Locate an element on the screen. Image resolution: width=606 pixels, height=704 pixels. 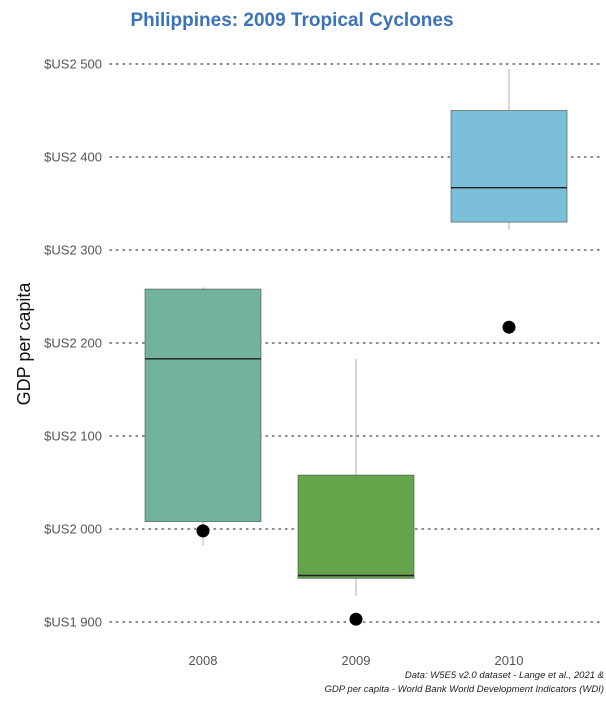
box-group-2009 is located at coordinates (356, 492).